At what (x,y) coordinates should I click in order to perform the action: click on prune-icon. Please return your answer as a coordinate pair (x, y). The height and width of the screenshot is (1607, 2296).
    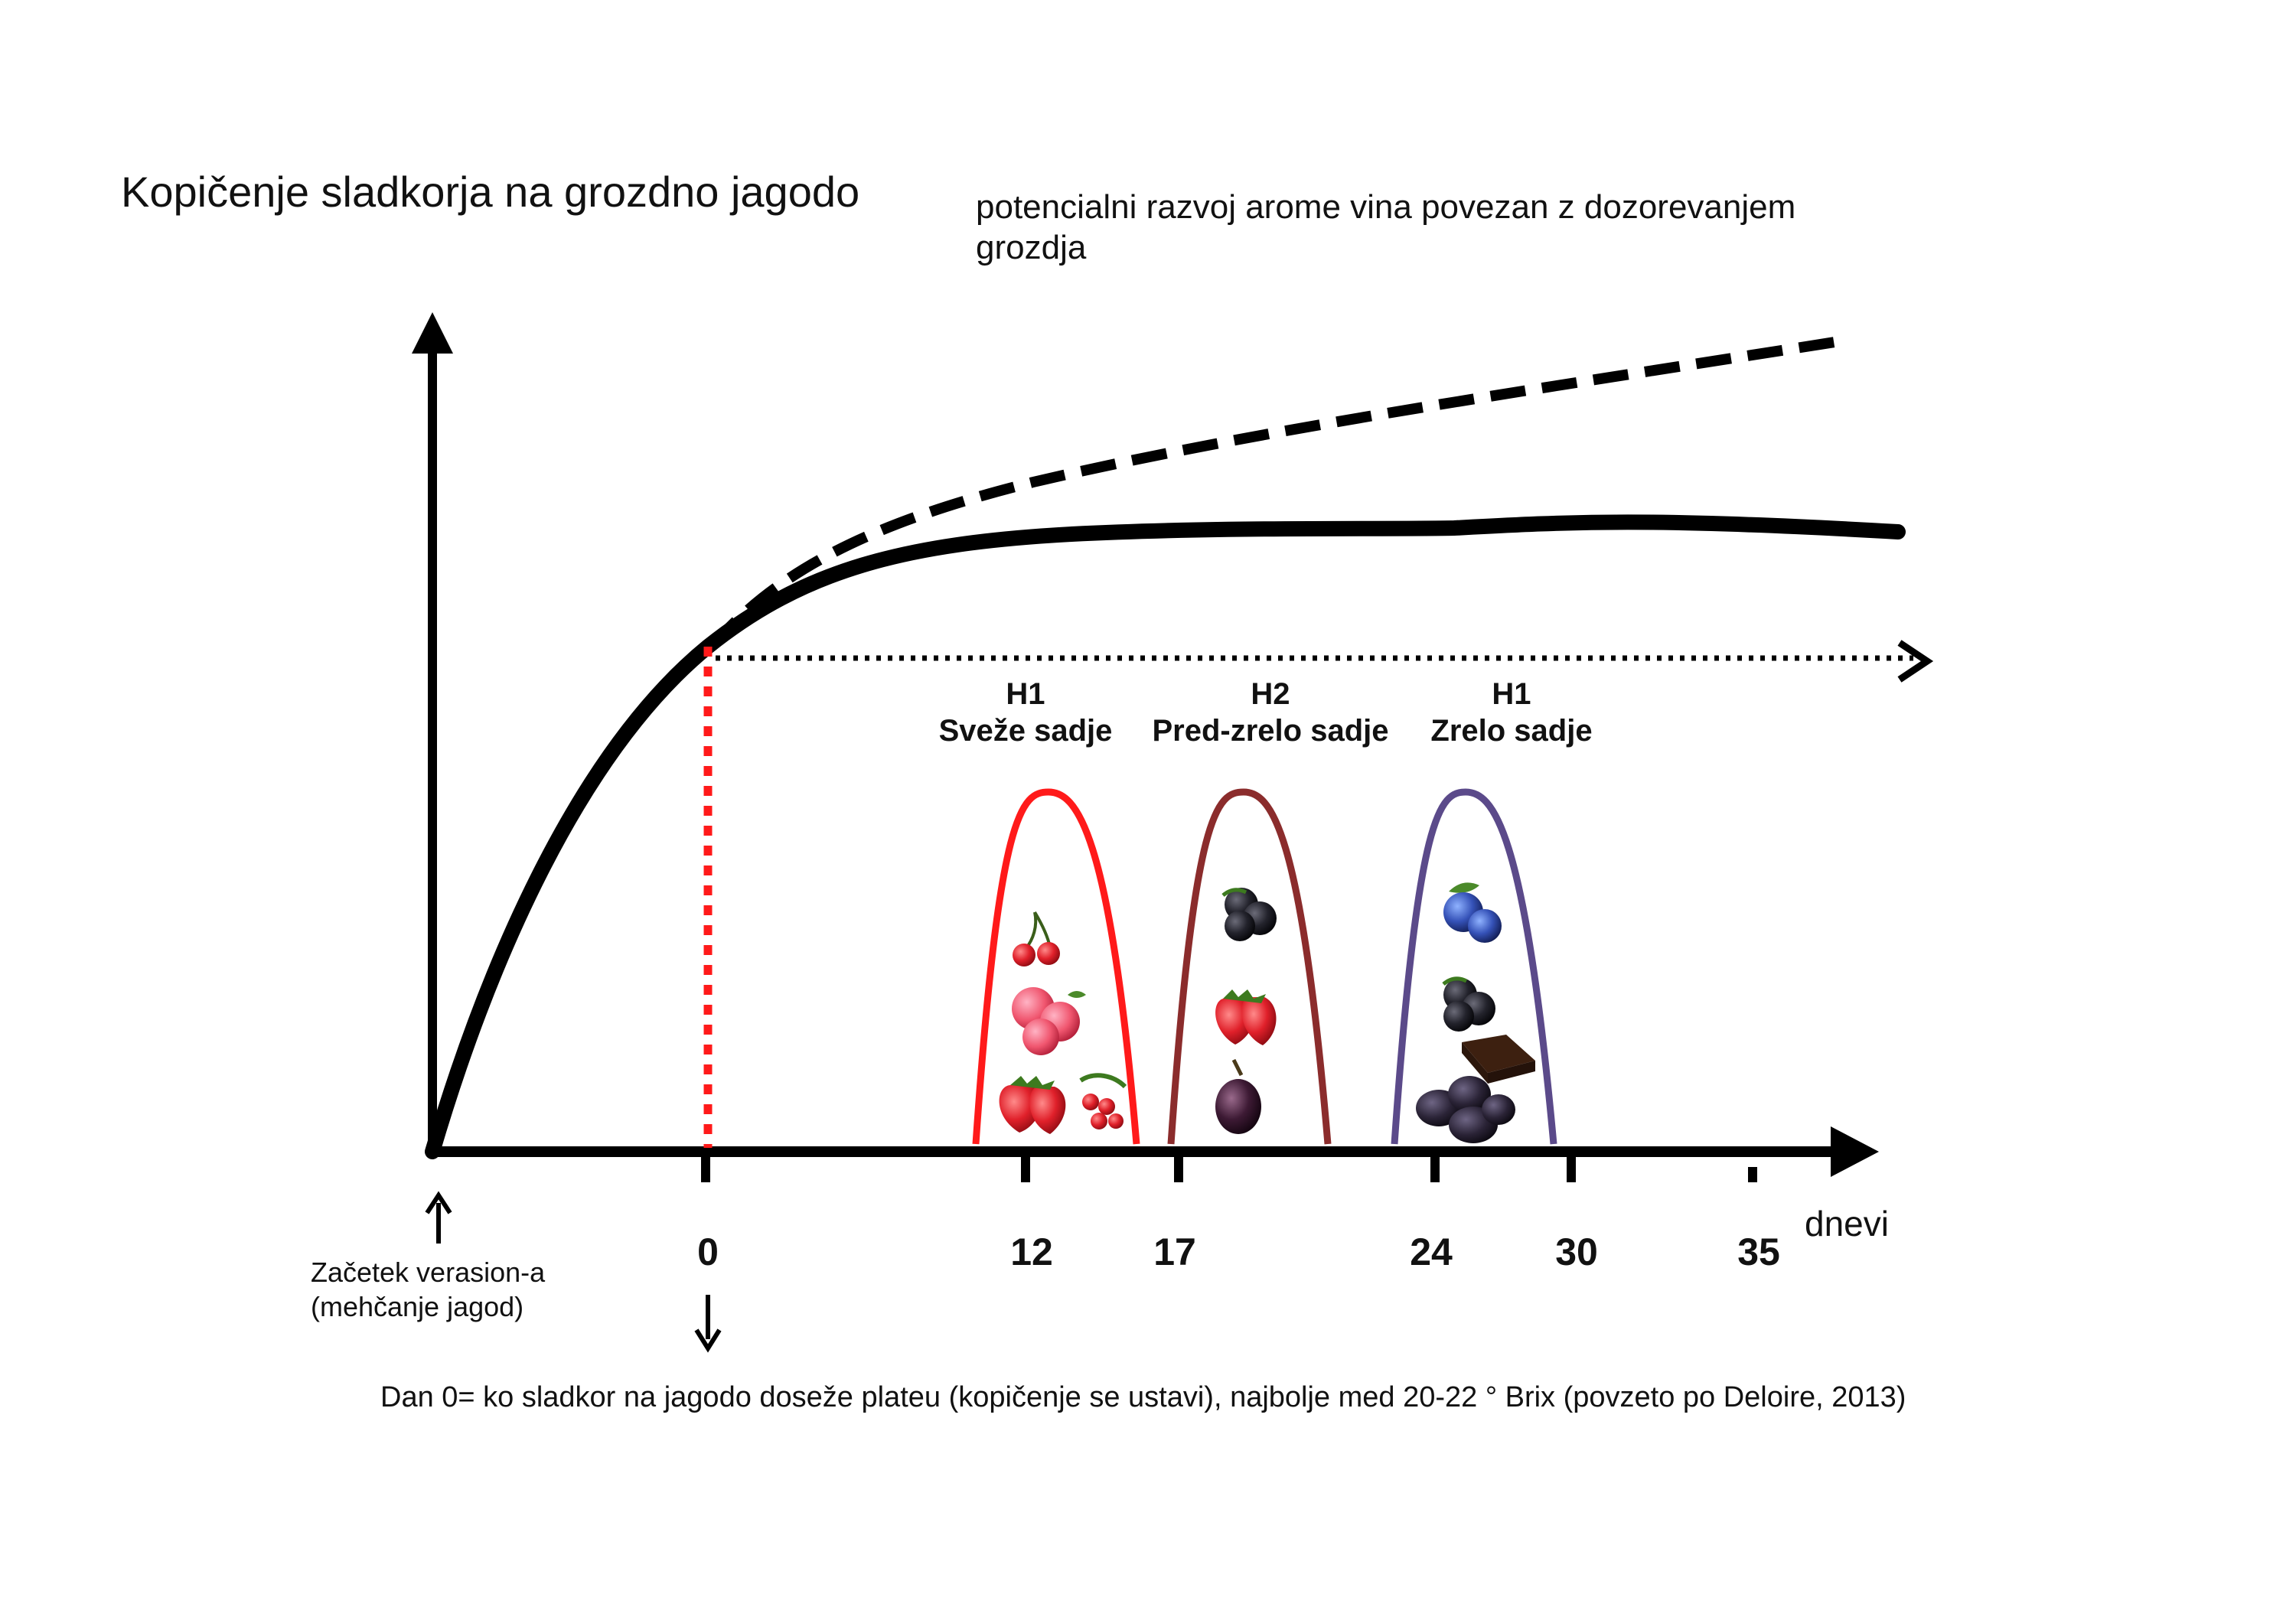
    Looking at the image, I should click on (1465, 1109).